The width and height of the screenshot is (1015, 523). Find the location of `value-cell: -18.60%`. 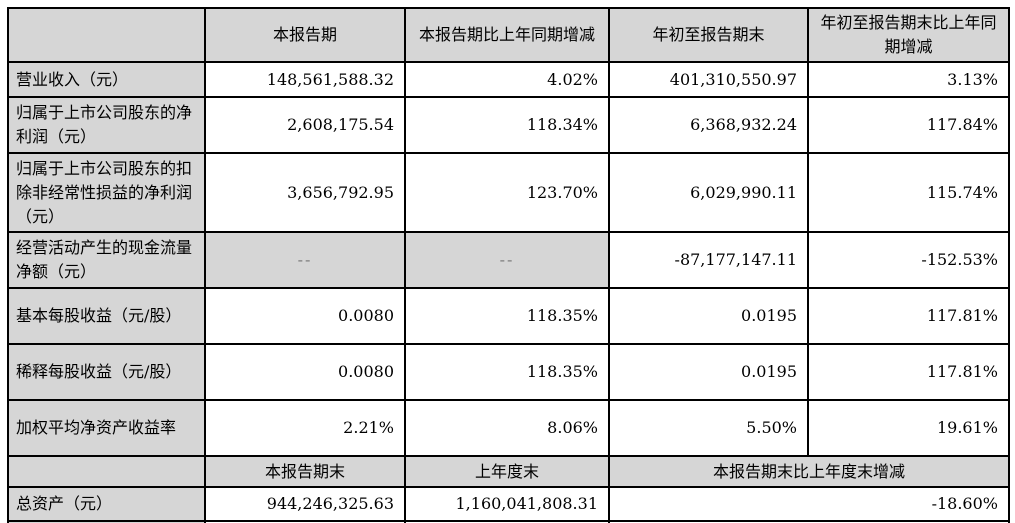

value-cell: -18.60% is located at coordinates (809, 504).